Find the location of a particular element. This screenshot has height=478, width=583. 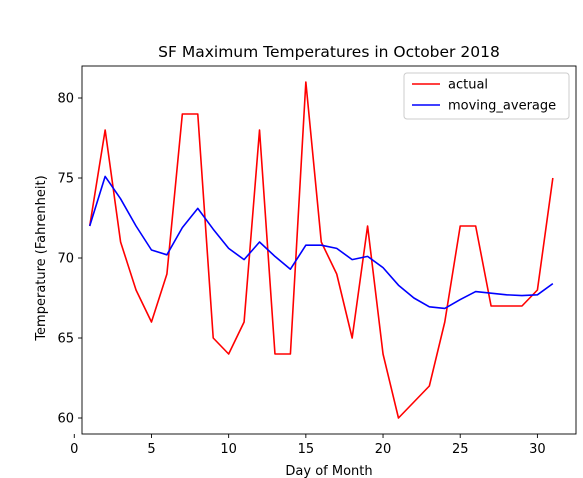

x-tick-label: 15 is located at coordinates (306, 449).